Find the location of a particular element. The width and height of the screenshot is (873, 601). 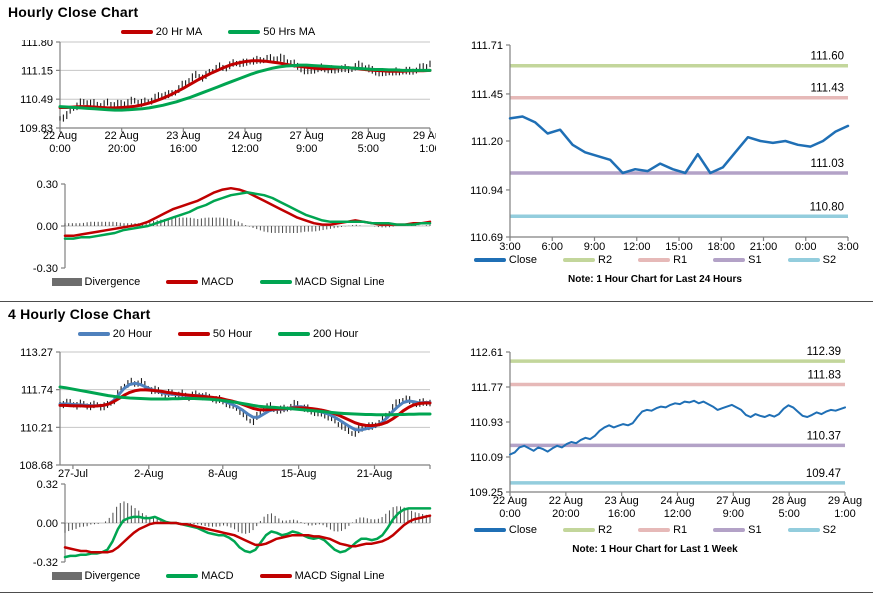

x-tick-label: 27 Aug is located at coordinates (733, 501).